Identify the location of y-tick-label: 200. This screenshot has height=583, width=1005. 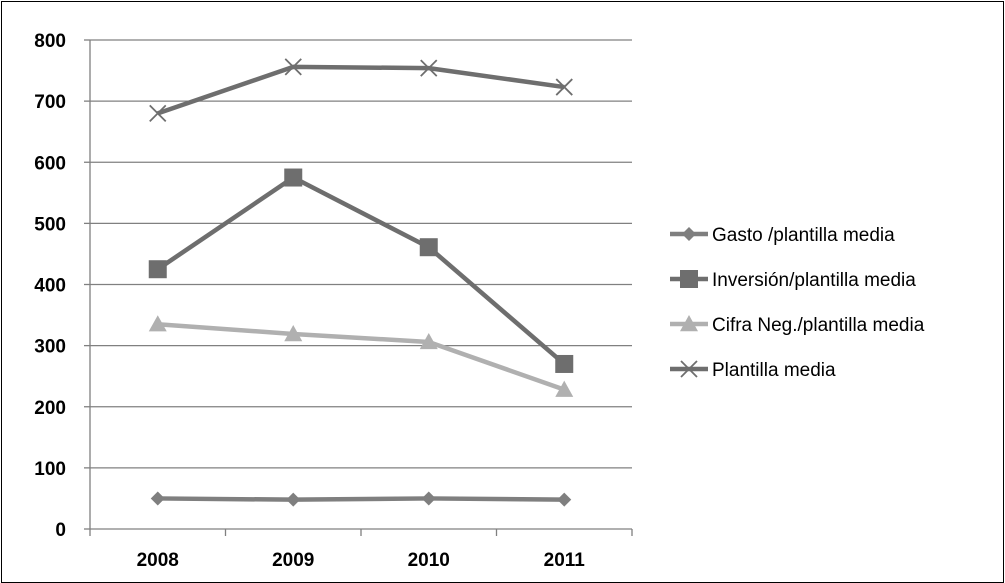
(50, 408).